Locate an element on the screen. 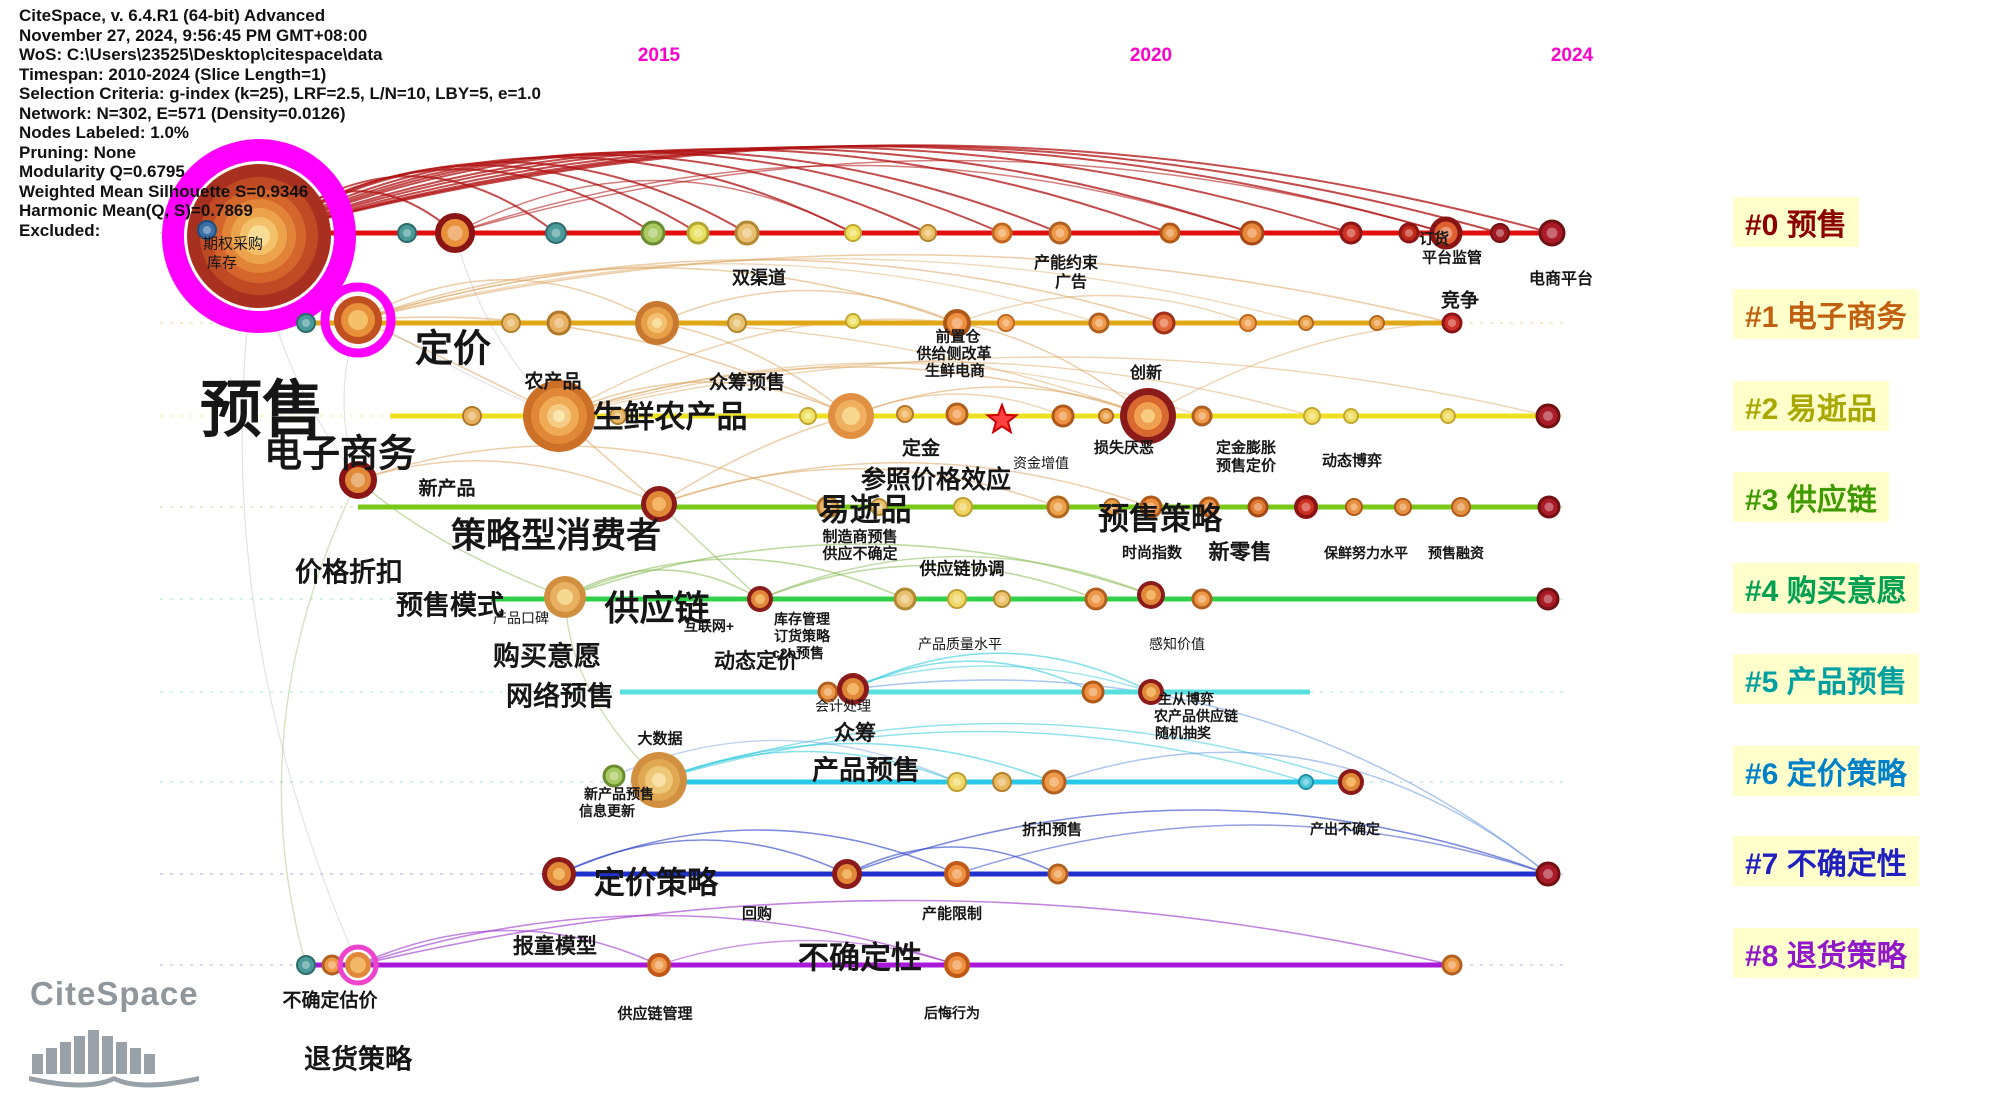 Image resolution: width=2000 pixels, height=1102 pixels. keyword-label: 信息更新 is located at coordinates (607, 811).